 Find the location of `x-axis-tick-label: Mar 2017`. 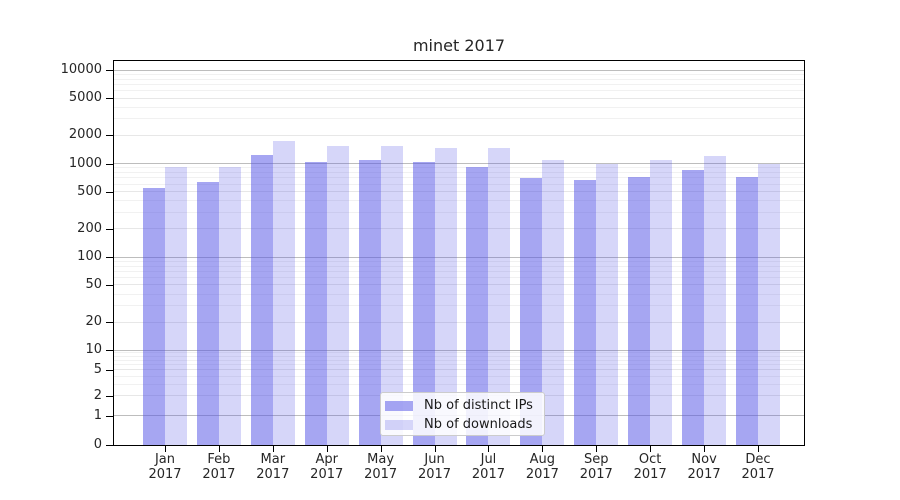

x-axis-tick-label: Mar 2017 is located at coordinates (273, 467).